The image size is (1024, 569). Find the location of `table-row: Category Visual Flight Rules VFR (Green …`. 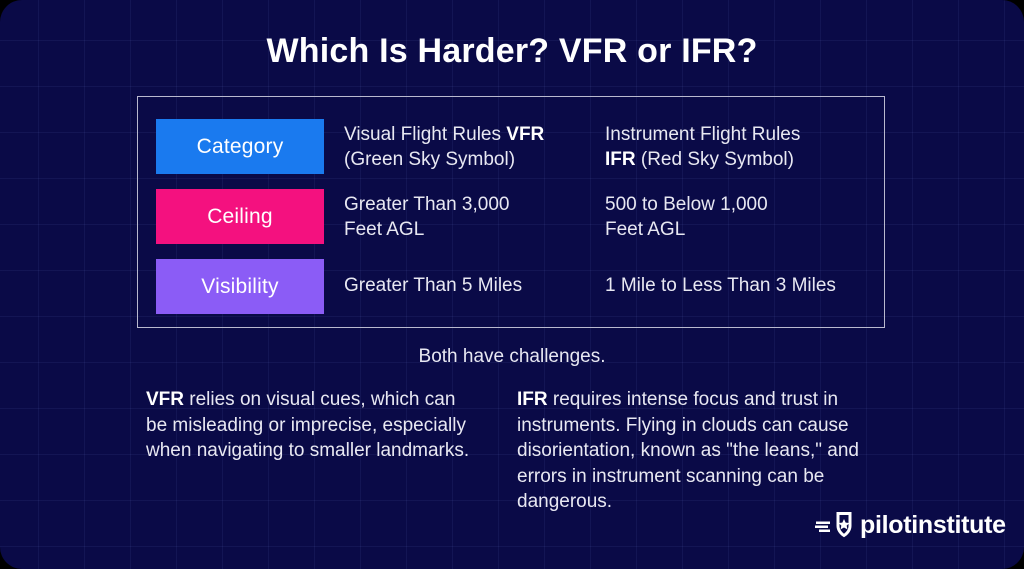

table-row: Category Visual Flight Rules VFR (Green … is located at coordinates (511, 154).